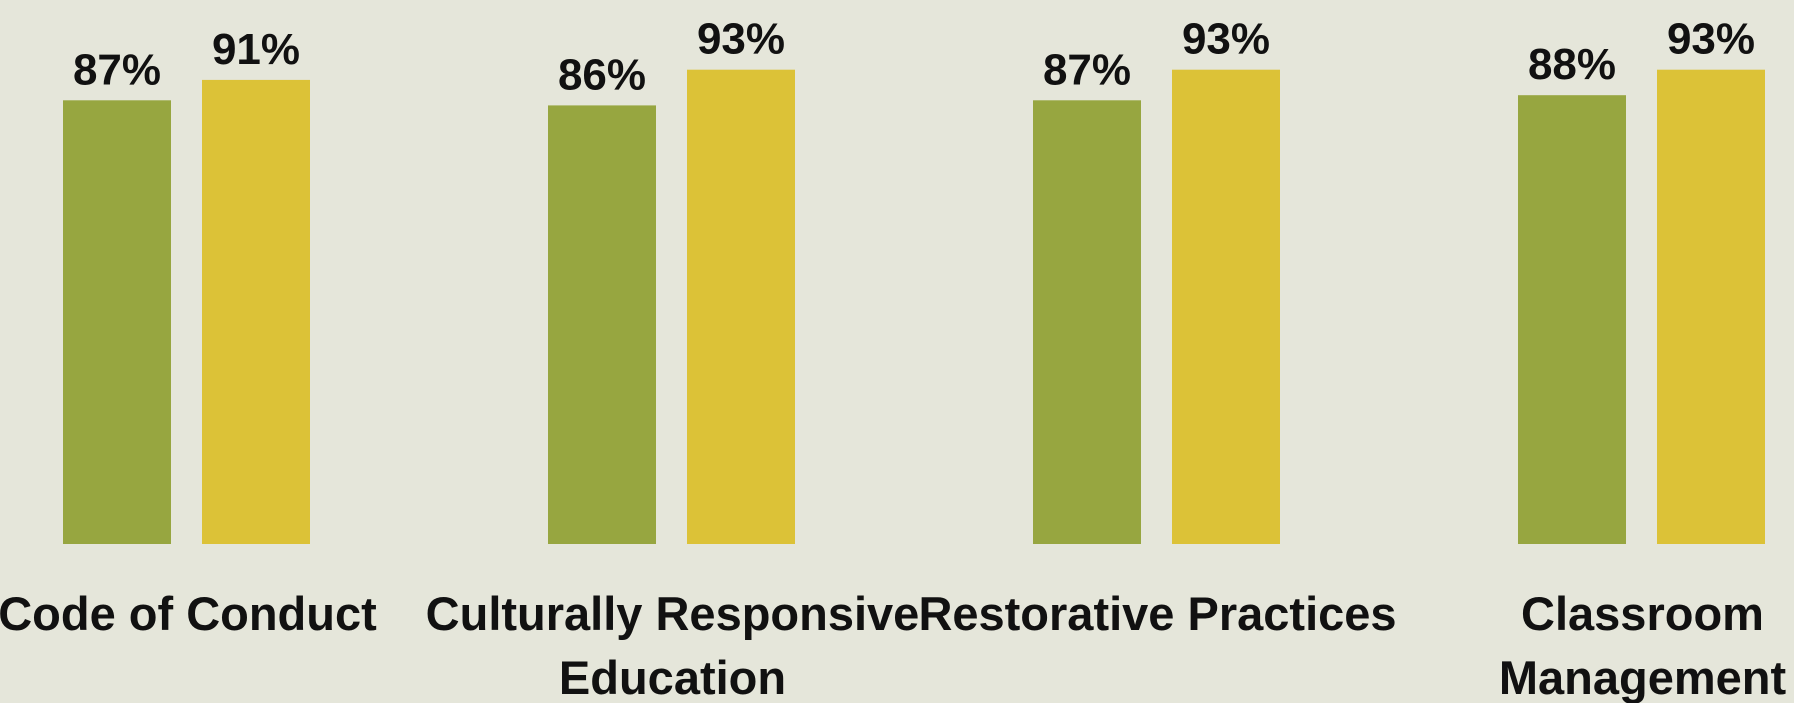  I want to click on data-label-series1-cat3: 87%, so click(1087, 69).